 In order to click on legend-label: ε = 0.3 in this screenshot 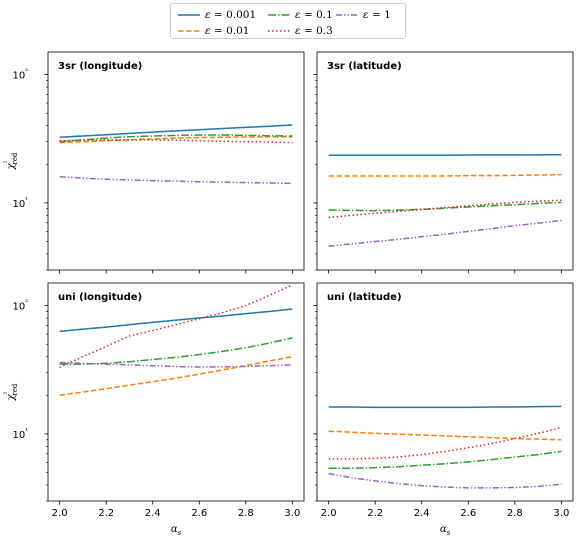, I will do `click(314, 31)`.